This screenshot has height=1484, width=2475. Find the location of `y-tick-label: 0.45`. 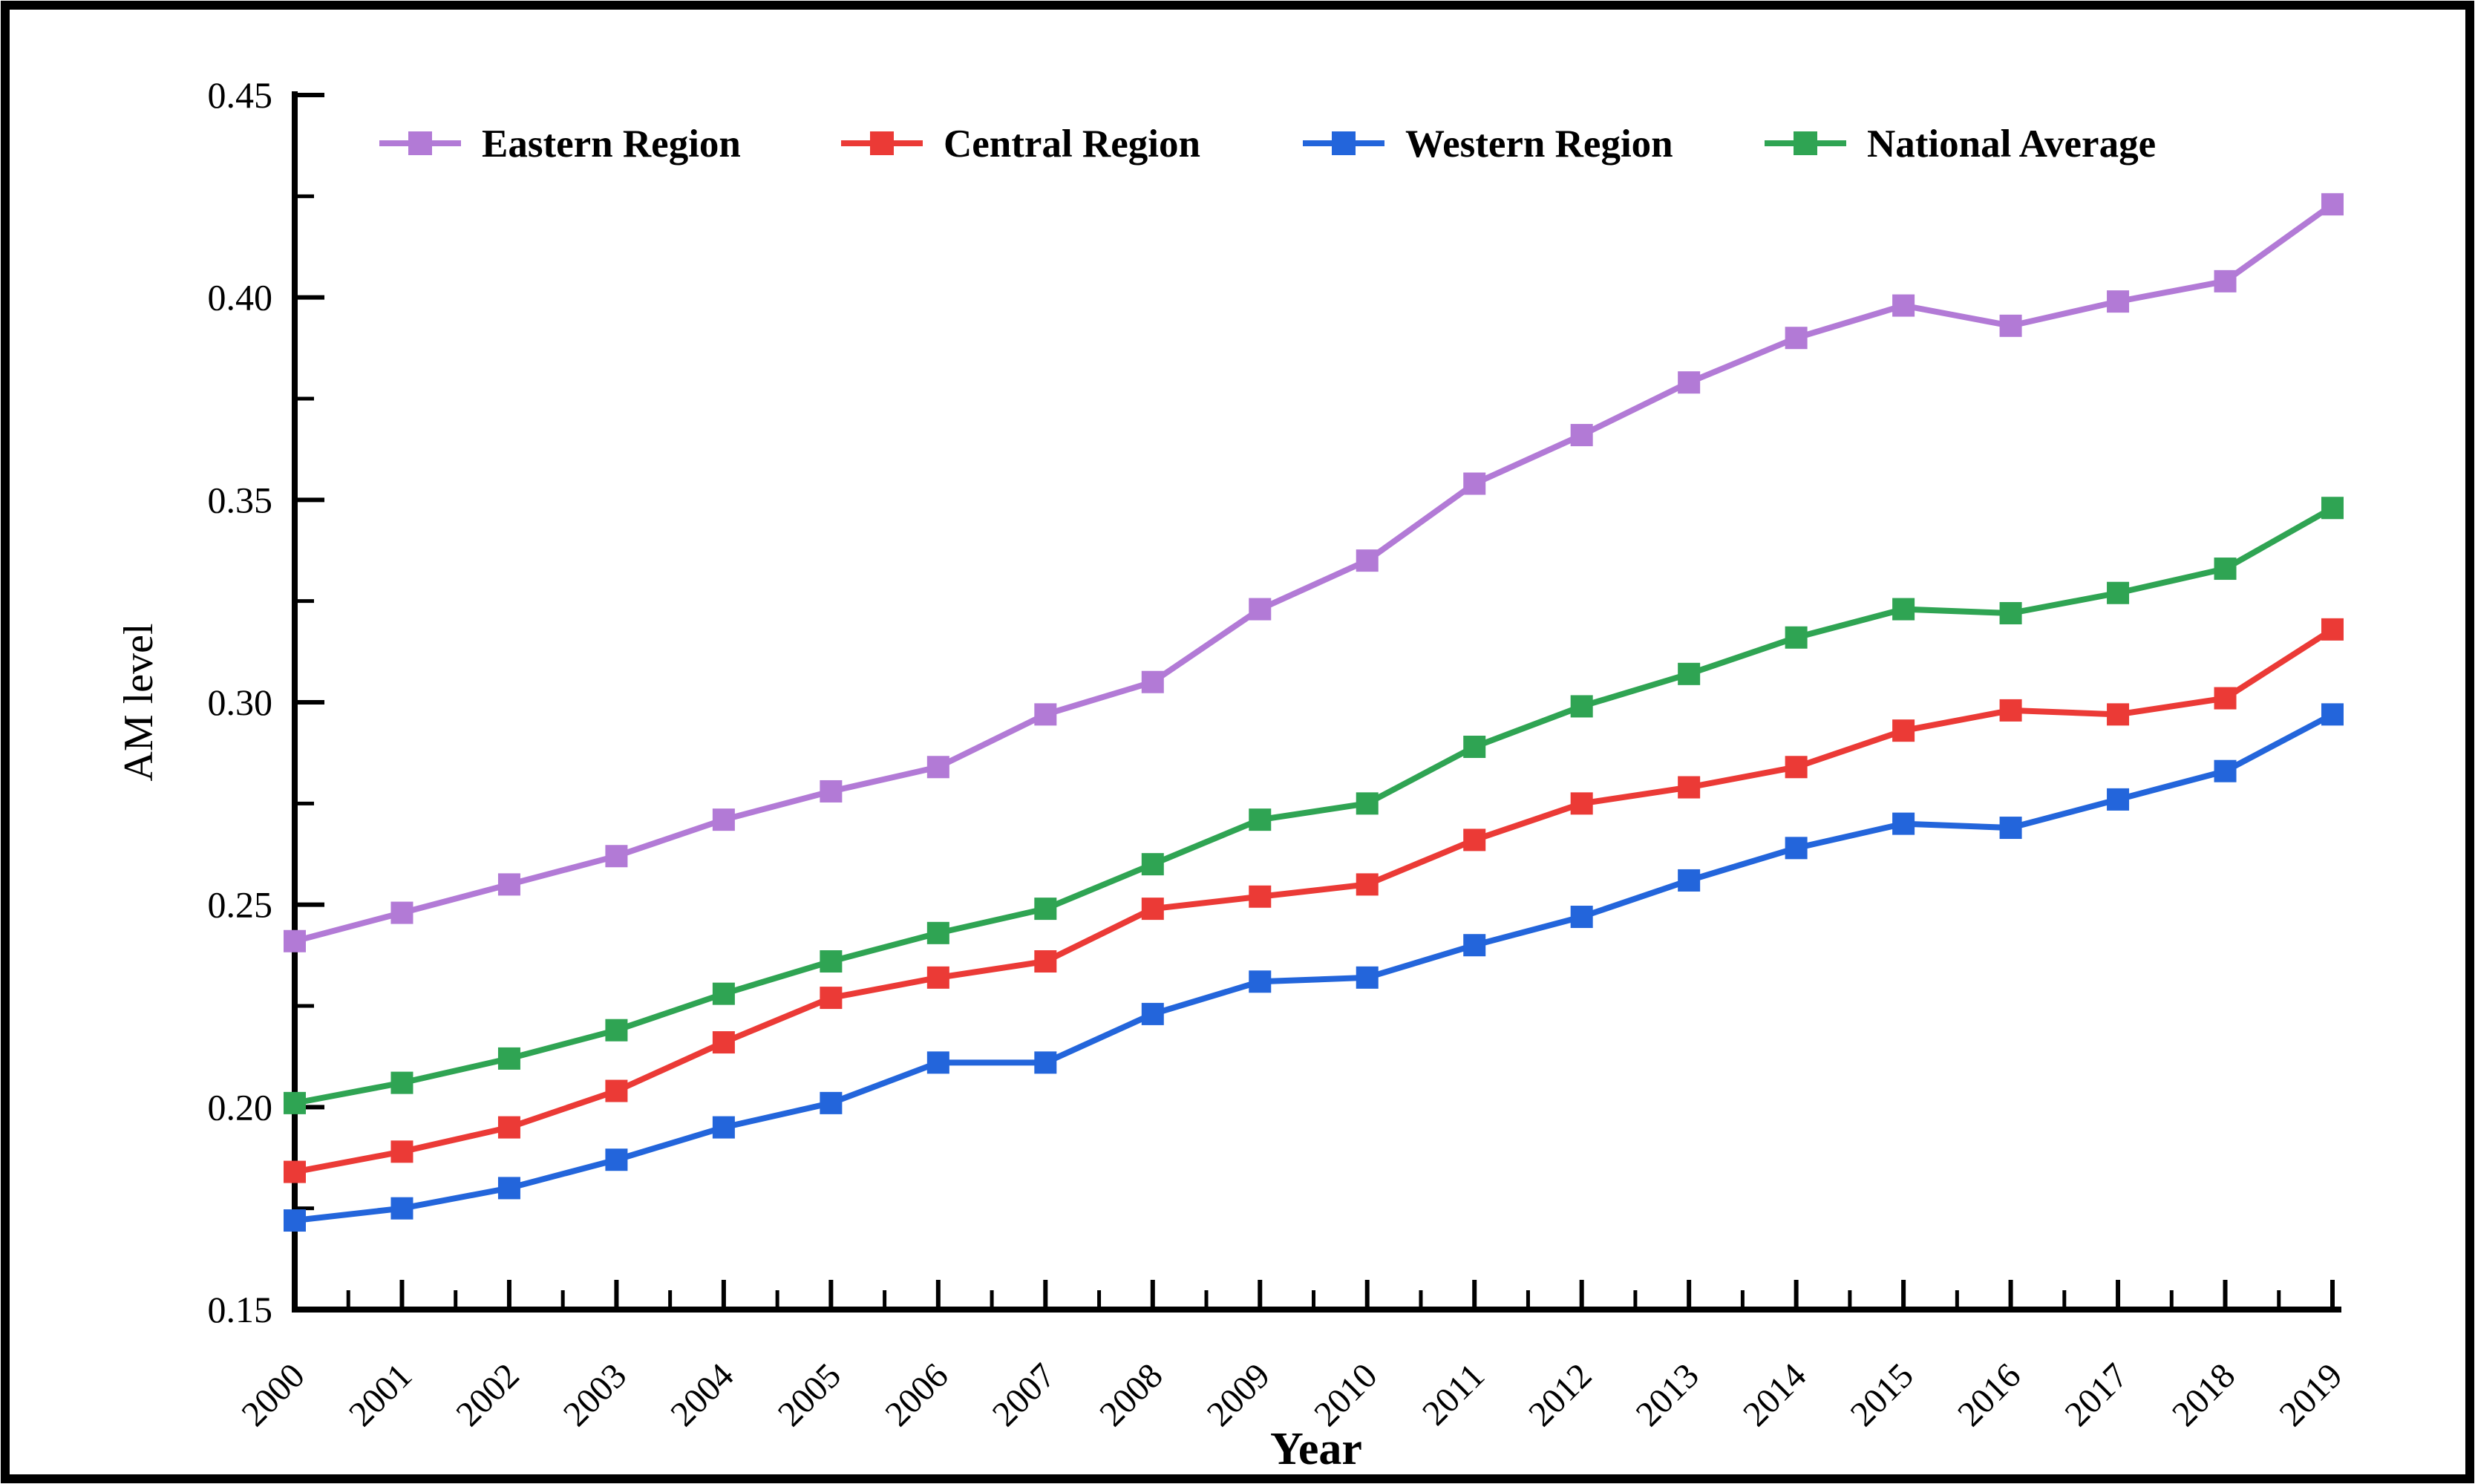

y-tick-label: 0.45 is located at coordinates (240, 95).